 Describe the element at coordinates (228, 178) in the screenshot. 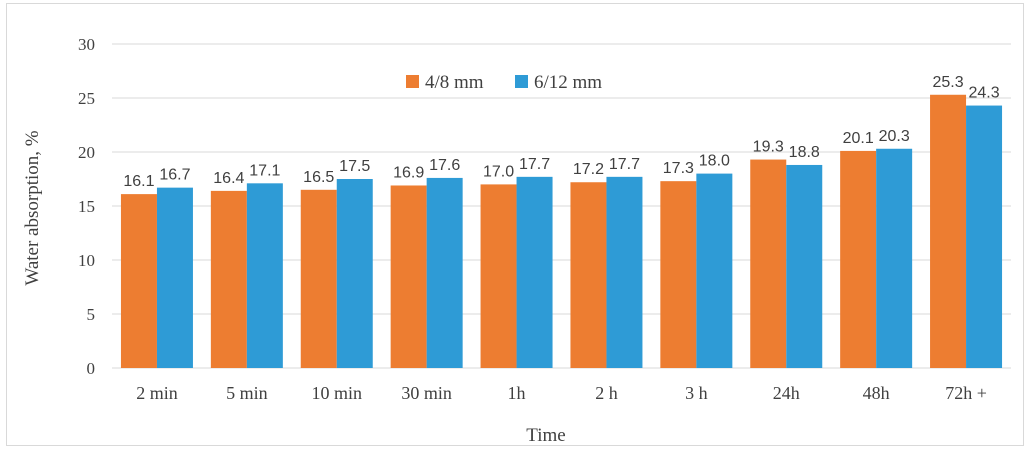

I see `data-label: 16.4` at that location.